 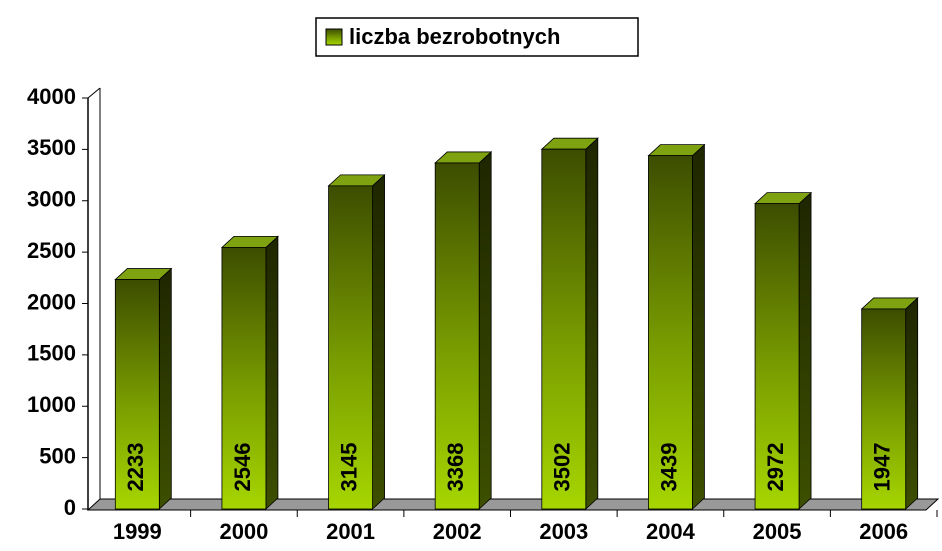 I want to click on value-label: 3368, so click(x=455, y=467).